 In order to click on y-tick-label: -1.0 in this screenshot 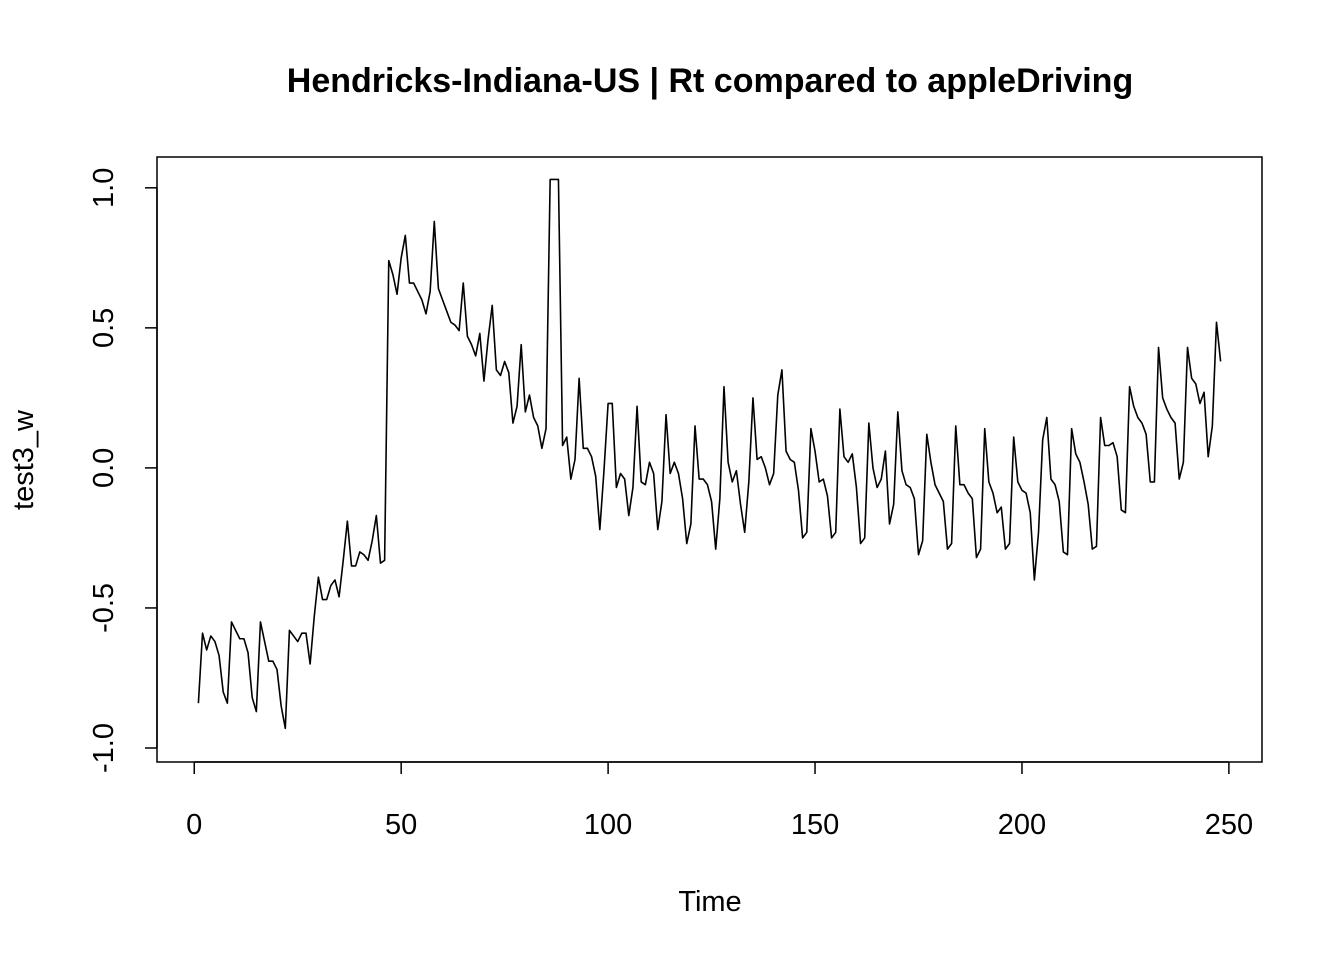, I will do `click(104, 748)`.